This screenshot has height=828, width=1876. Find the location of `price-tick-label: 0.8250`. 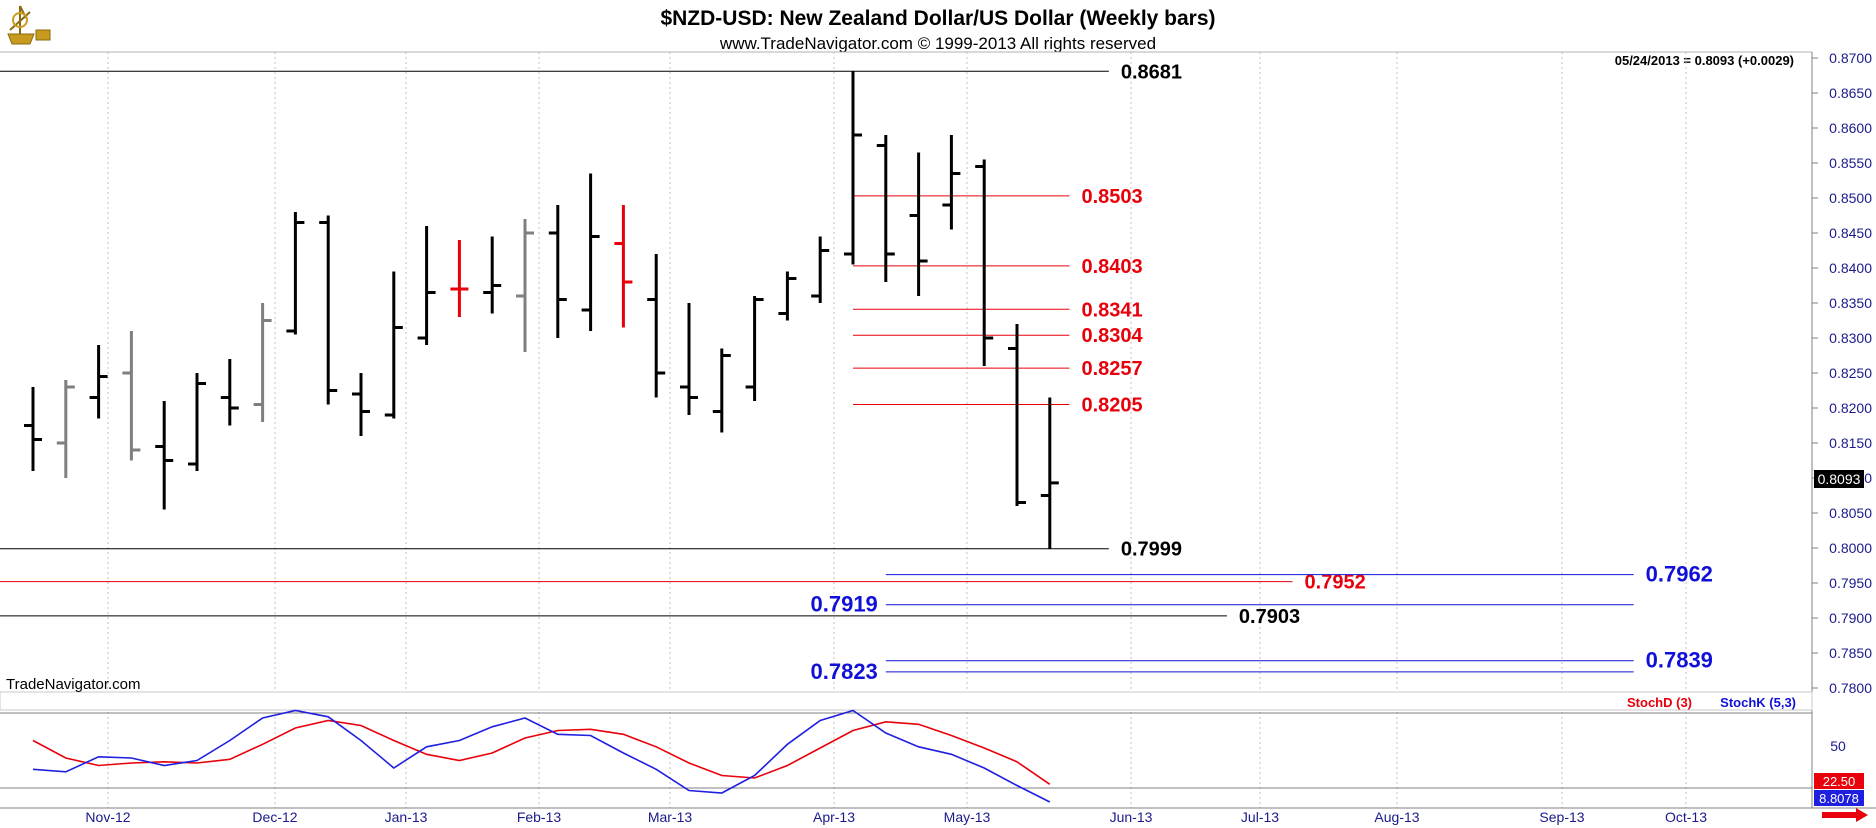

price-tick-label: 0.8250 is located at coordinates (1850, 373).